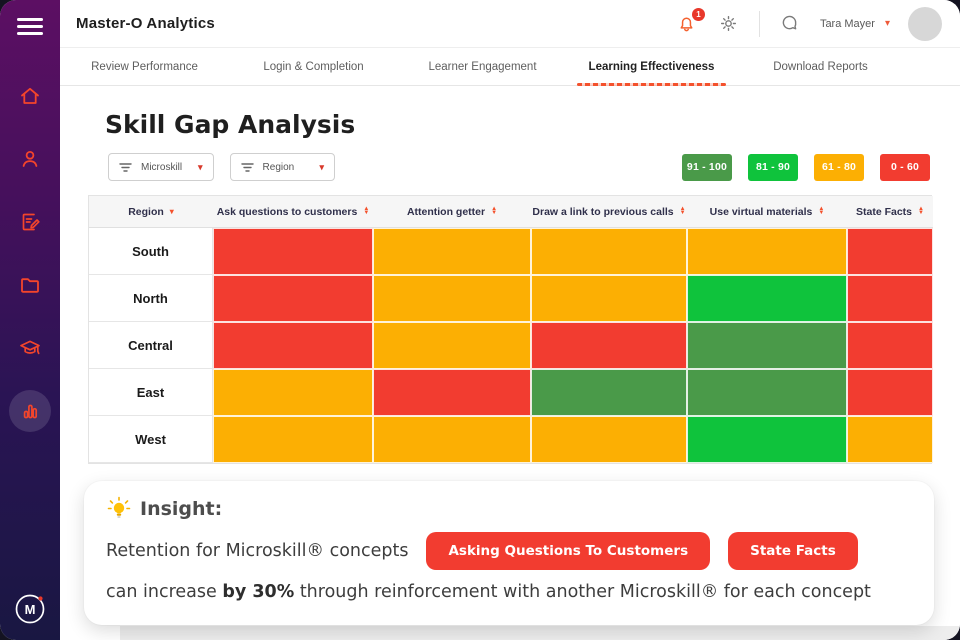 The height and width of the screenshot is (640, 960). I want to click on sort-desc-icon: ▾, so click(171, 211).